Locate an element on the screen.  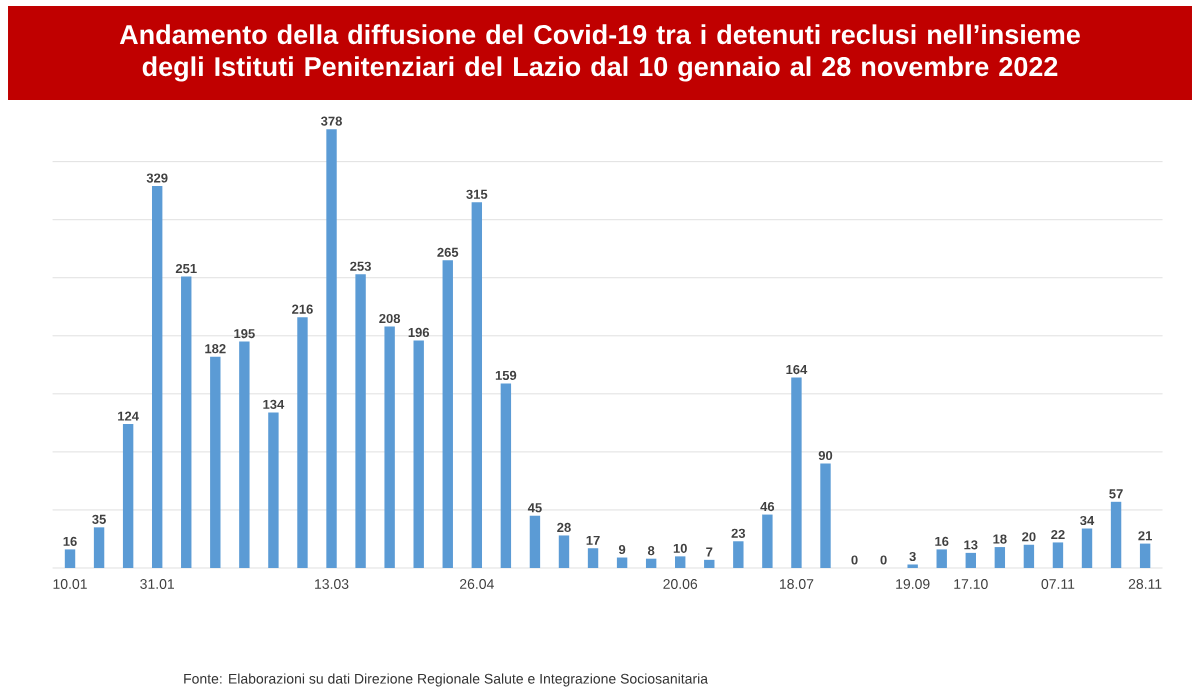
chart-title: Andamento della diffusione del Covid-19 tra i detenuti reclusi nell’insieme degli Istituti Penitenziari del Lazio dal 10 gennaio al 28 novembre 2022 is located at coordinates (599, 53).